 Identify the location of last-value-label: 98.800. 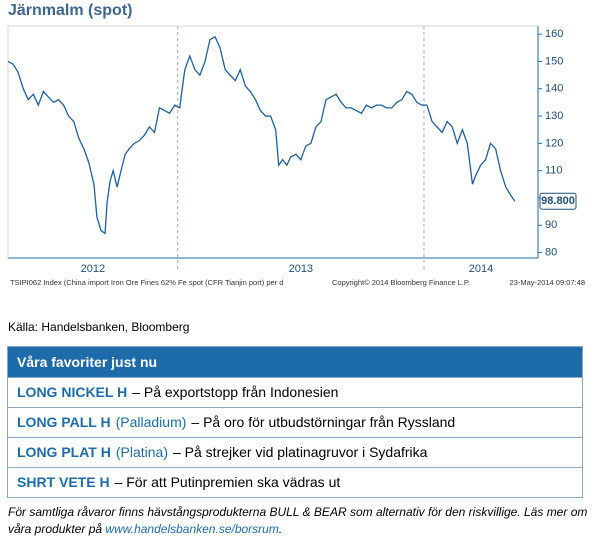
(558, 201).